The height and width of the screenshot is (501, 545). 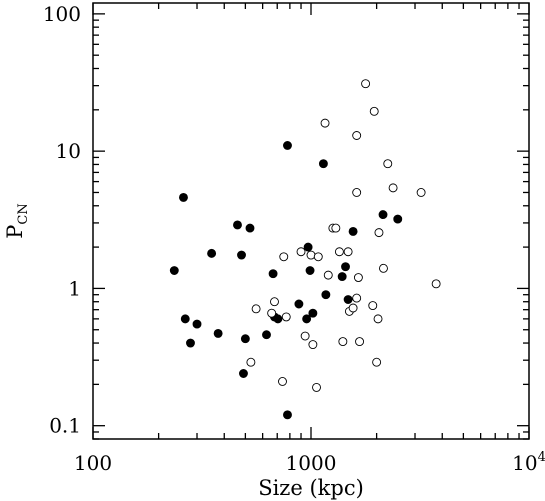 I want to click on y-axis-label-main: P, so click(x=15, y=232).